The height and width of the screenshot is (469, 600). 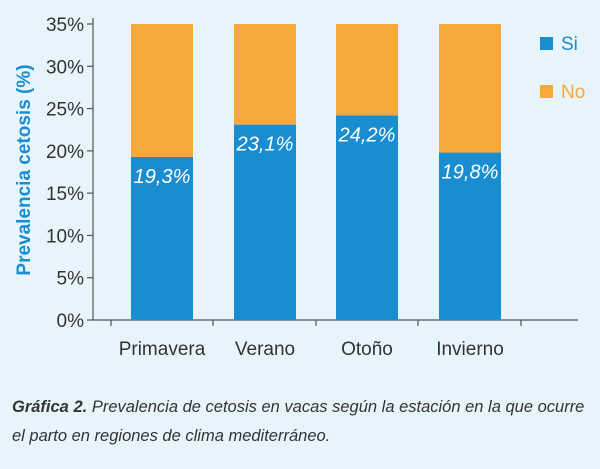 What do you see at coordinates (470, 349) in the screenshot?
I see `x-tick-label: Invierno` at bounding box center [470, 349].